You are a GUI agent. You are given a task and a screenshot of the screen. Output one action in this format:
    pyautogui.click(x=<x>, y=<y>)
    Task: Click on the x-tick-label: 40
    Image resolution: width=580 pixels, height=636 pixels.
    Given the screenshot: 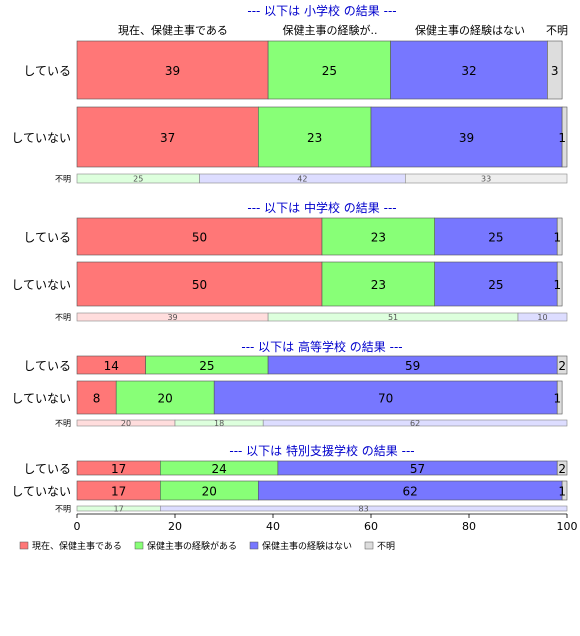 What is the action you would take?
    pyautogui.click(x=273, y=526)
    